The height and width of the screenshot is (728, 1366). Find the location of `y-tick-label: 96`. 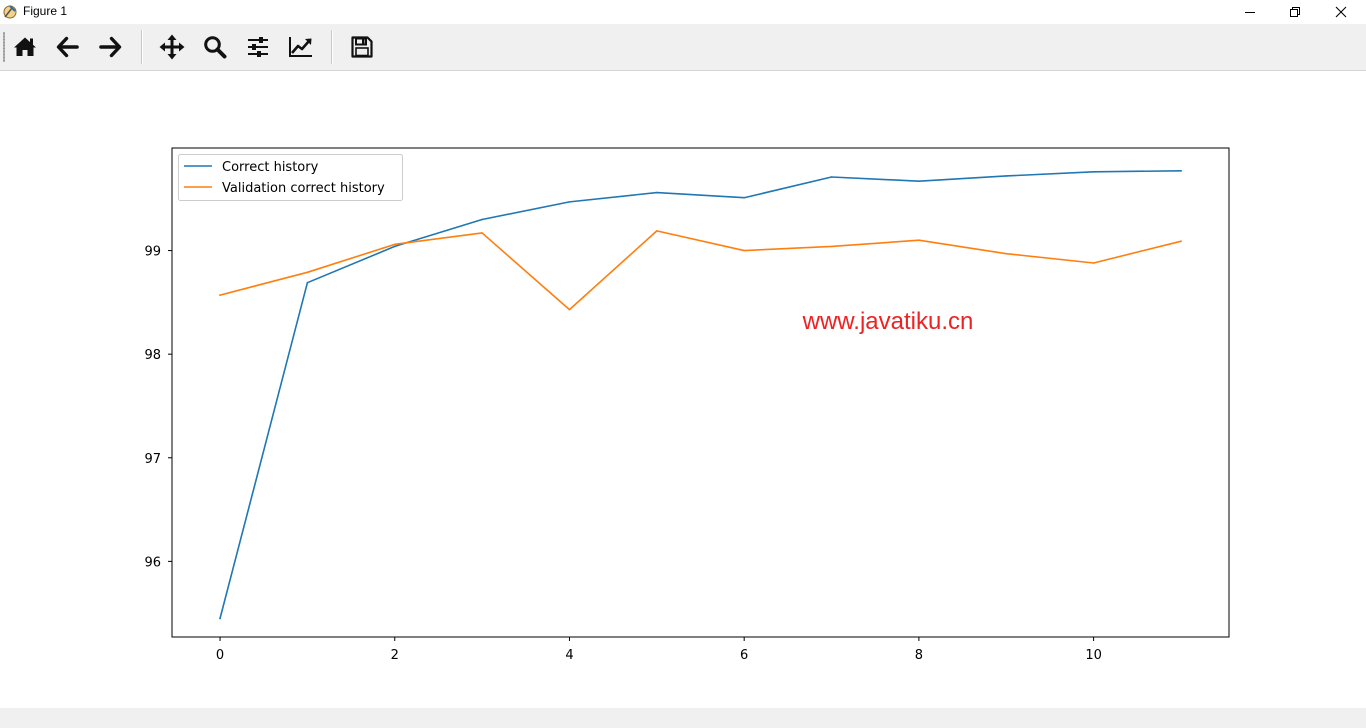

y-tick-label: 96 is located at coordinates (152, 562).